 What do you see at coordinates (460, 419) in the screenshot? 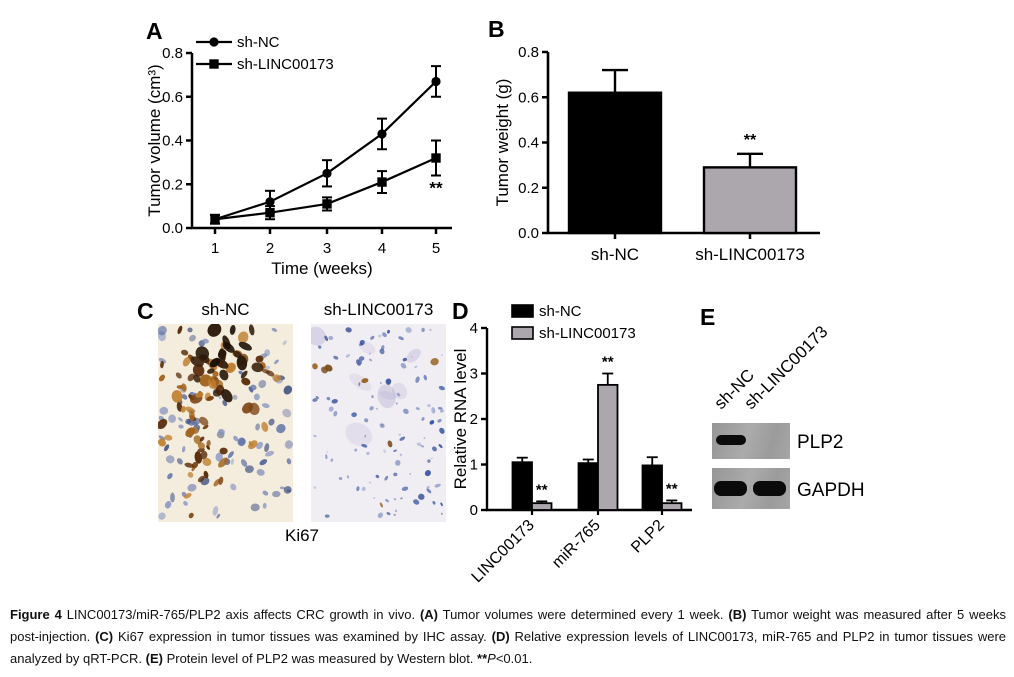
I see `y-axis-title: Relative RNA level` at bounding box center [460, 419].